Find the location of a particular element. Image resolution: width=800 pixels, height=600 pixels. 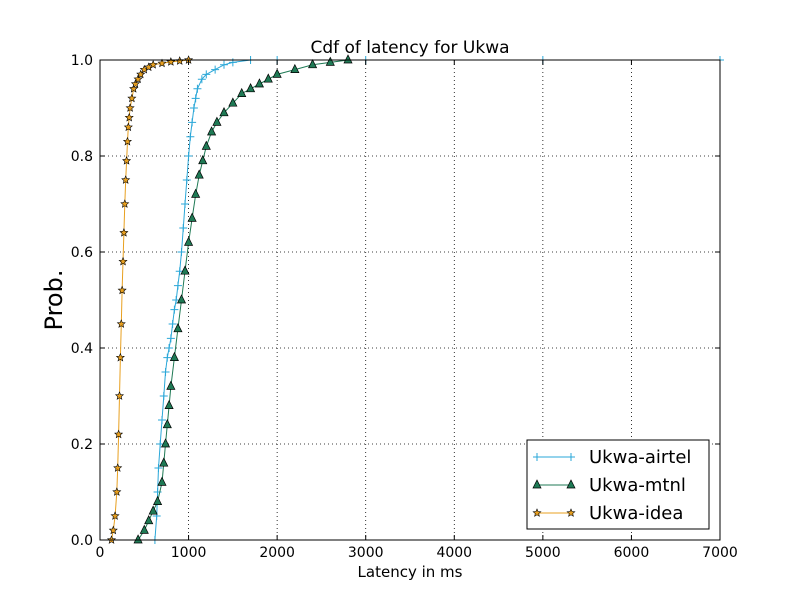

chart-title: Cdf of latency for Ukwa is located at coordinates (409, 48).